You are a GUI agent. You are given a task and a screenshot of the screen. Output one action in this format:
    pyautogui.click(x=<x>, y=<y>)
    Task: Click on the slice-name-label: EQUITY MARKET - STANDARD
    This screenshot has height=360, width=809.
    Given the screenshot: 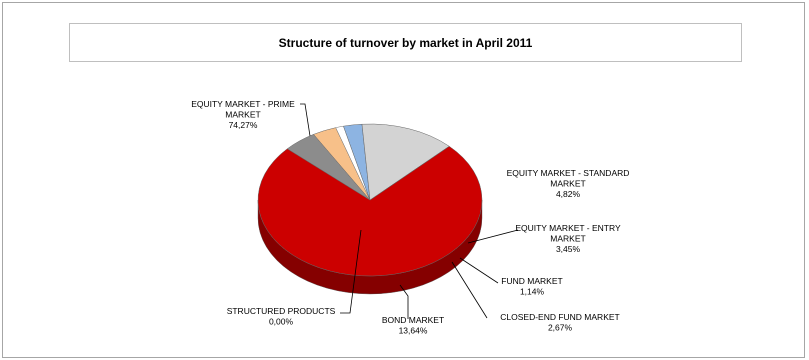 What is the action you would take?
    pyautogui.click(x=568, y=173)
    